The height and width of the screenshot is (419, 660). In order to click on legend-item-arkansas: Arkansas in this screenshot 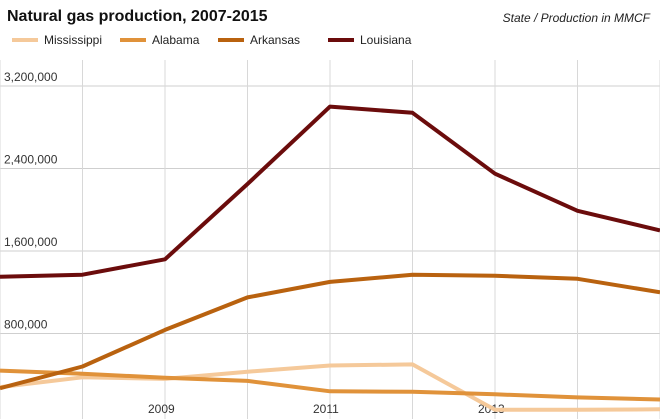, I will do `click(259, 40)`.